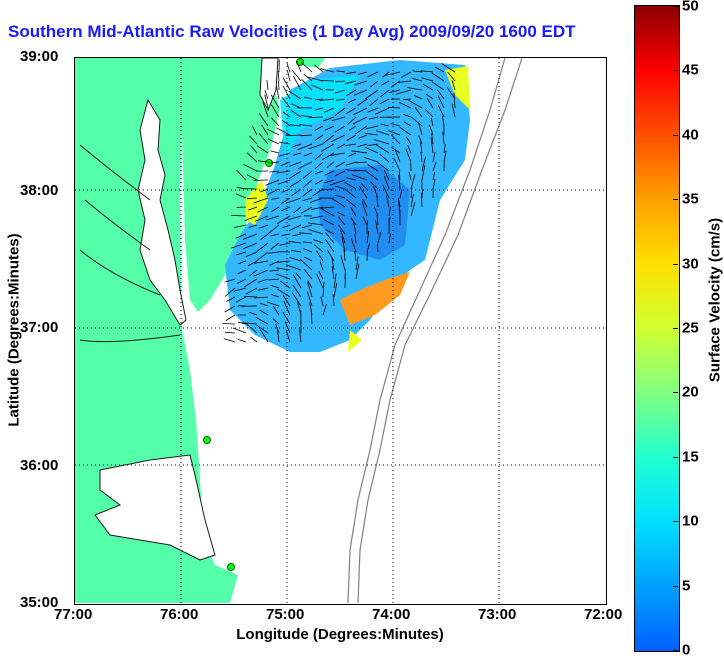  What do you see at coordinates (14, 330) in the screenshot?
I see `y-axis-label: Latitude (Degrees:Minutes)` at bounding box center [14, 330].